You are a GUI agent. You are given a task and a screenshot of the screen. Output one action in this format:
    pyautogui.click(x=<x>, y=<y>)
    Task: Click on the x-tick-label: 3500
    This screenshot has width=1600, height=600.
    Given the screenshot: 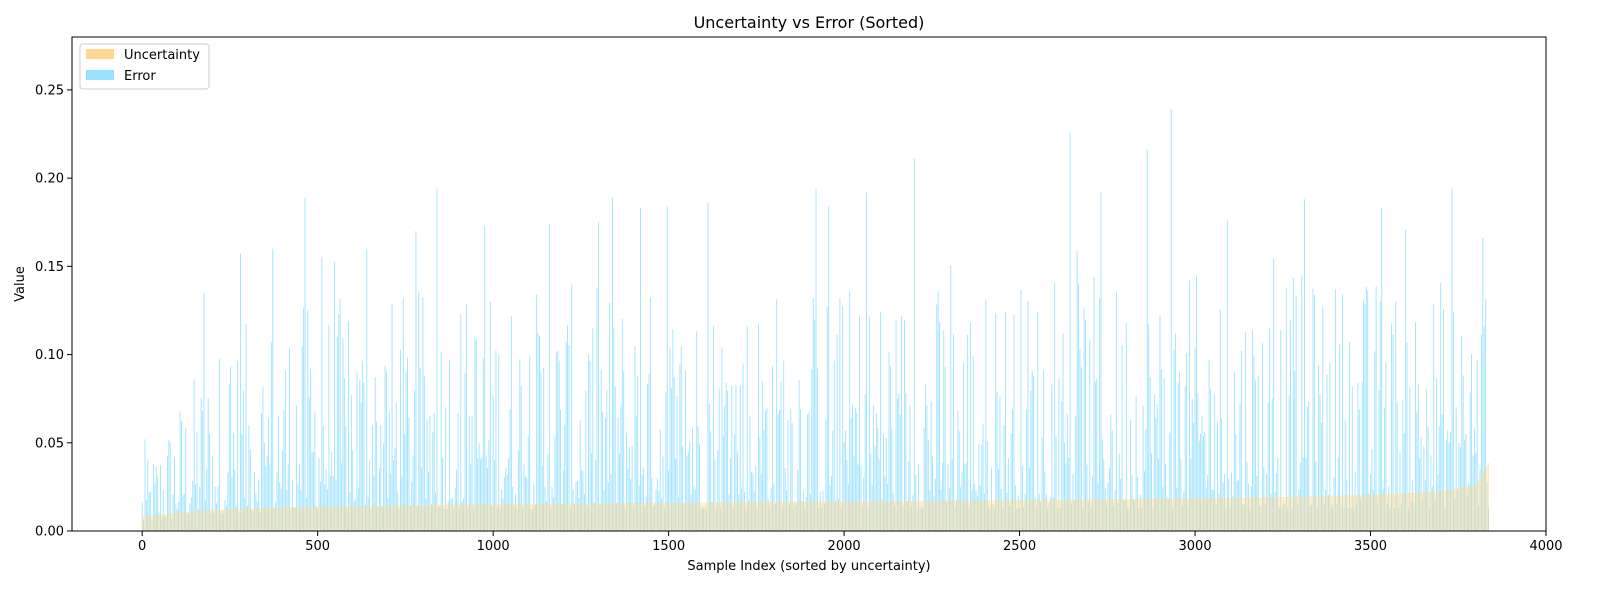 What is the action you would take?
    pyautogui.click(x=1370, y=546)
    